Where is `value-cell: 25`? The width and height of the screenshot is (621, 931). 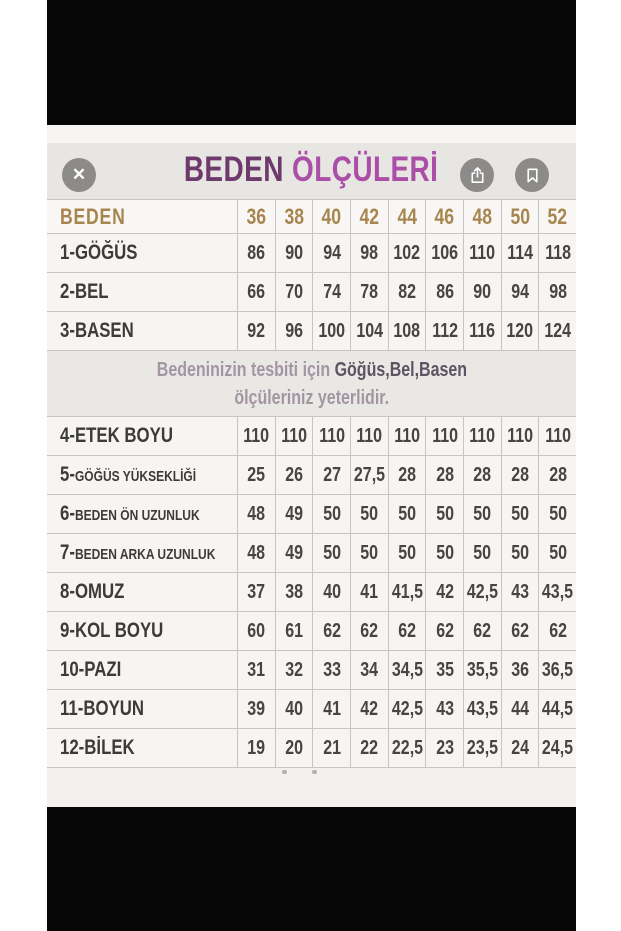
value-cell: 25 is located at coordinates (256, 475).